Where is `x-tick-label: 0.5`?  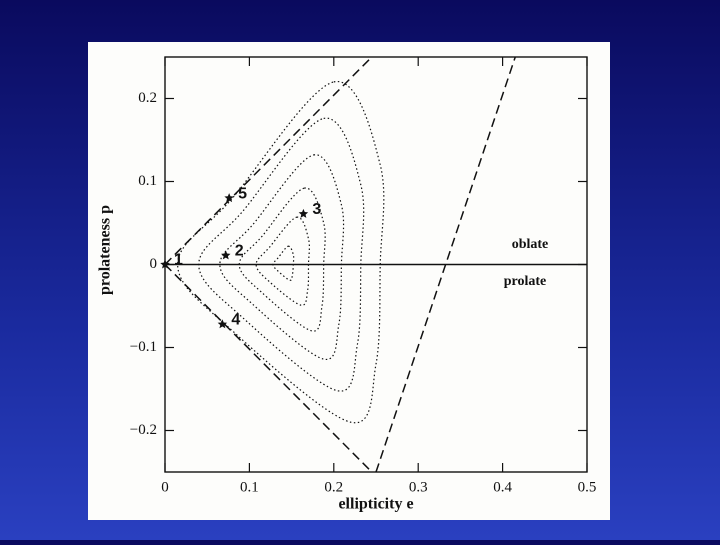
x-tick-label: 0.5 is located at coordinates (587, 487).